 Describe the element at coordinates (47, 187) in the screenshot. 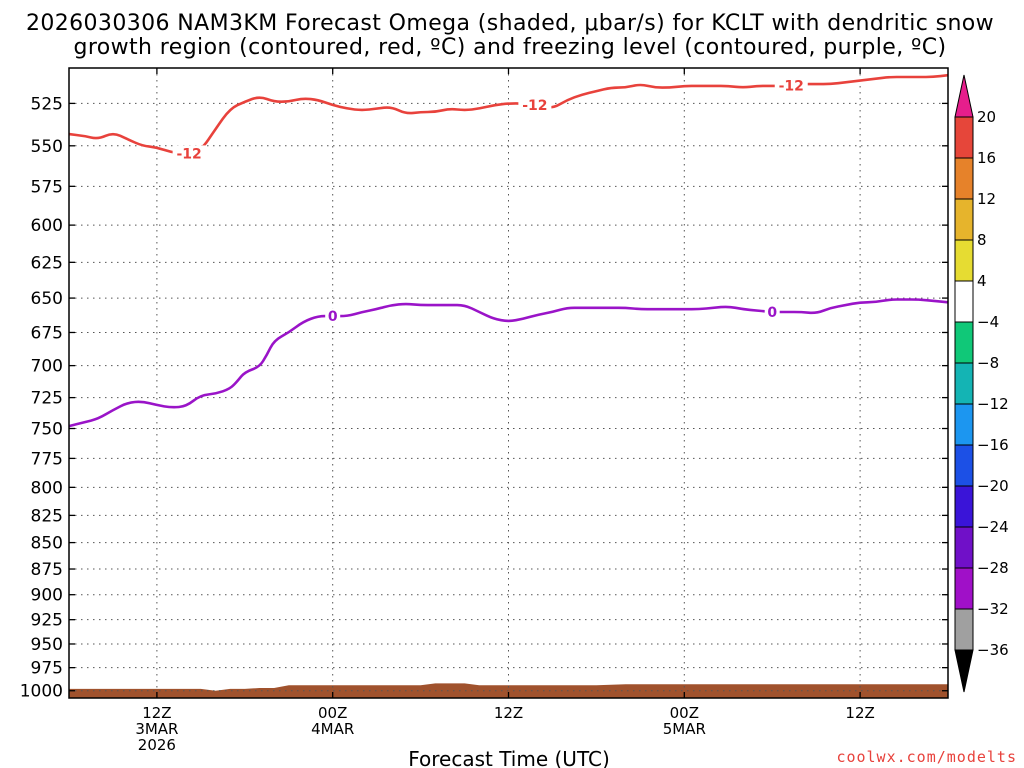

I see `y-tick-label: 575` at that location.